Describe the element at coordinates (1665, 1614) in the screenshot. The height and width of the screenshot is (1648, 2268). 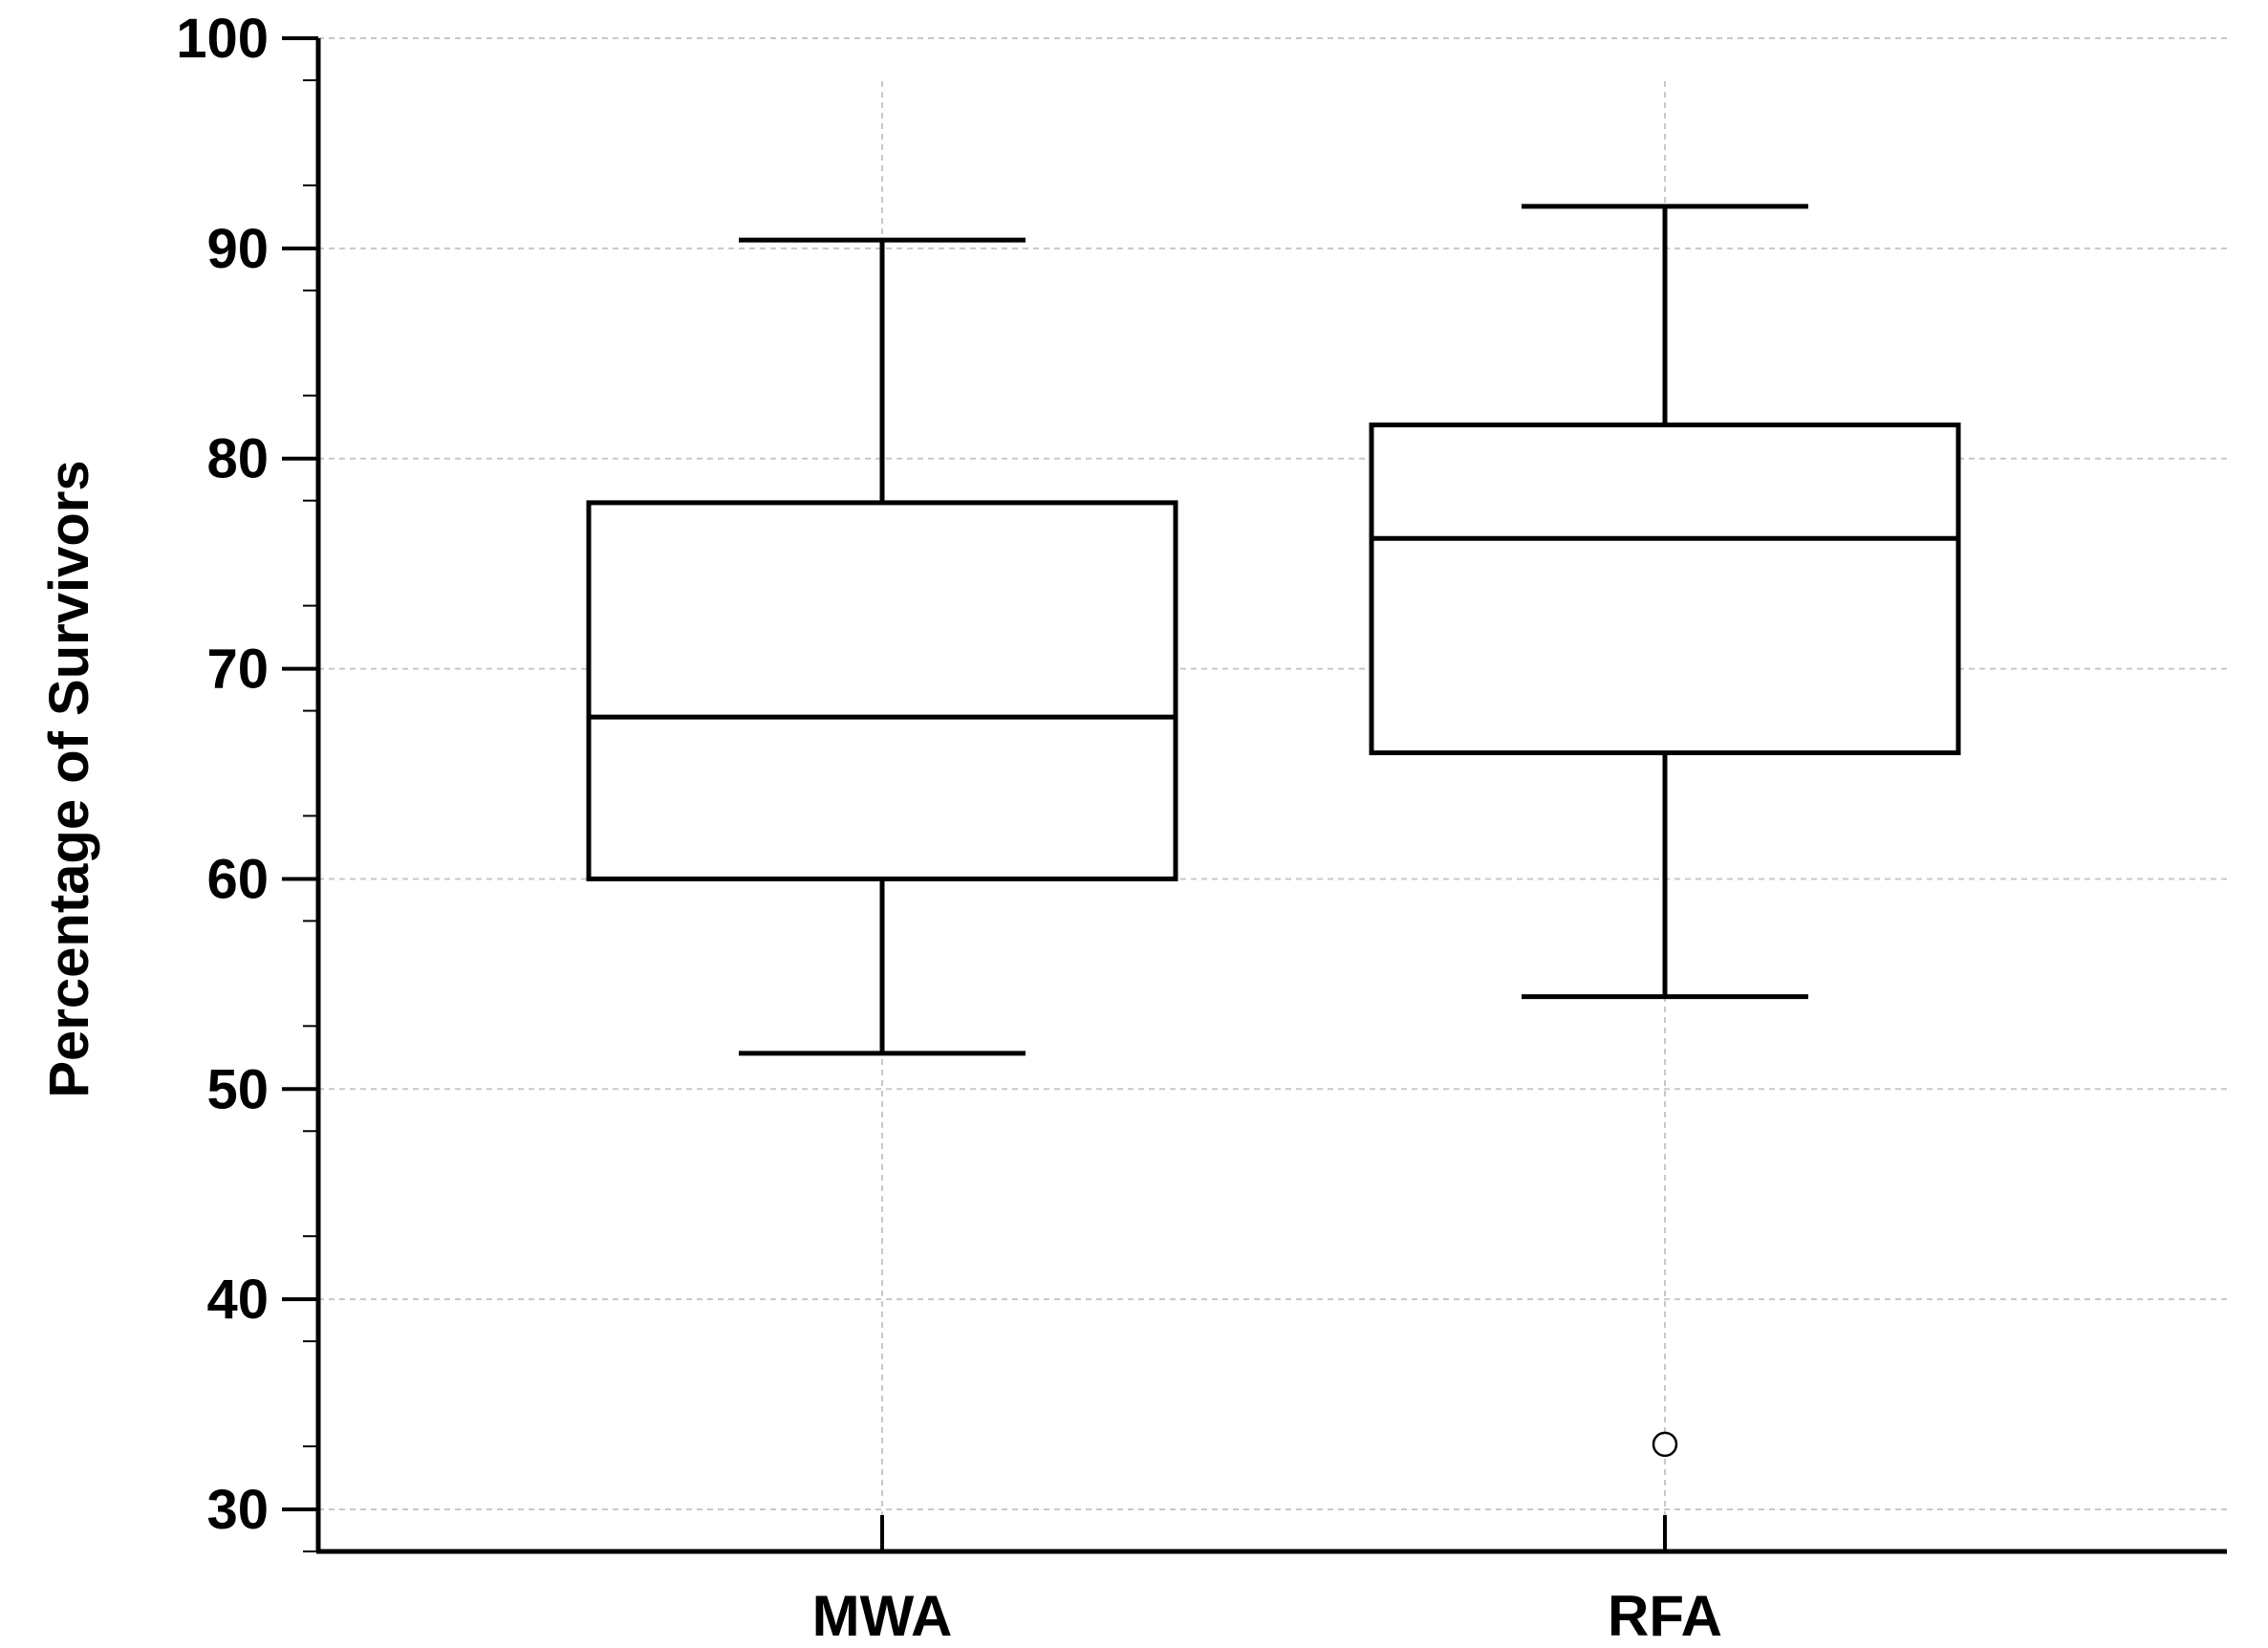
I see `x-tick-label: RFA` at that location.